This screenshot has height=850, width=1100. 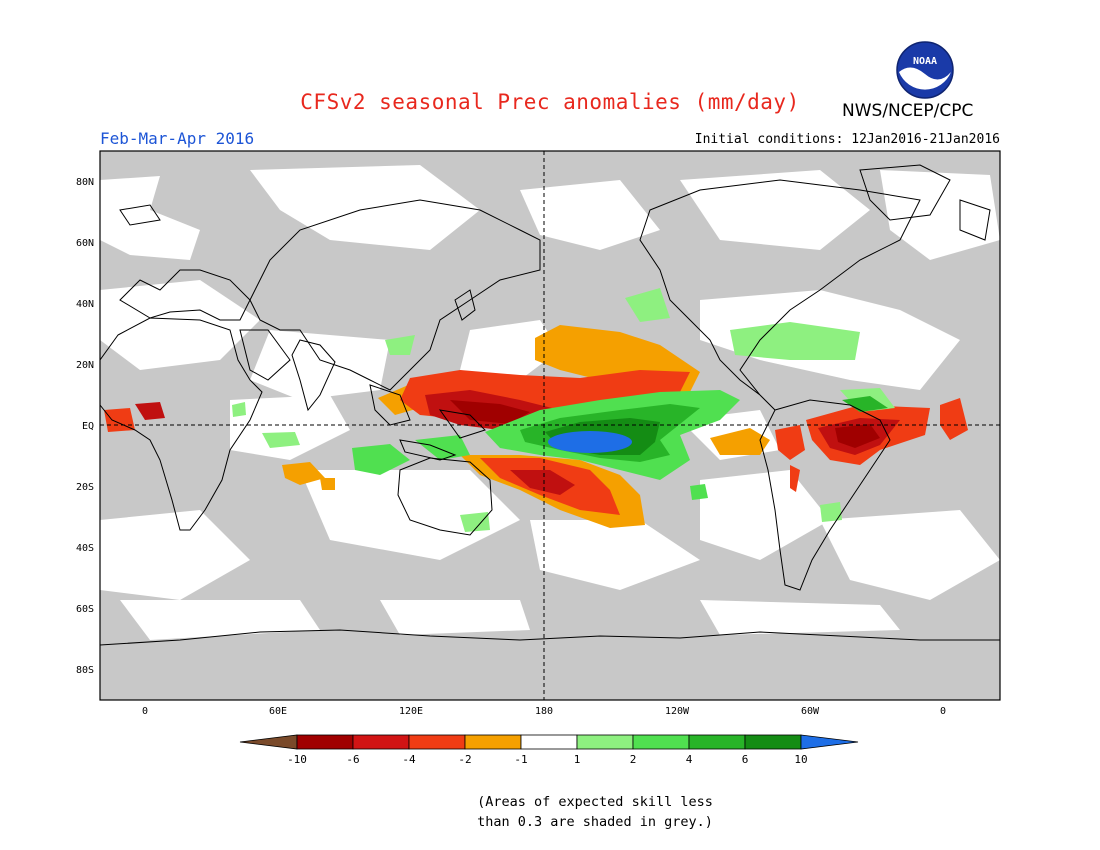 What do you see at coordinates (925, 61) in the screenshot?
I see `noaa-logo-text: NOAA` at bounding box center [925, 61].